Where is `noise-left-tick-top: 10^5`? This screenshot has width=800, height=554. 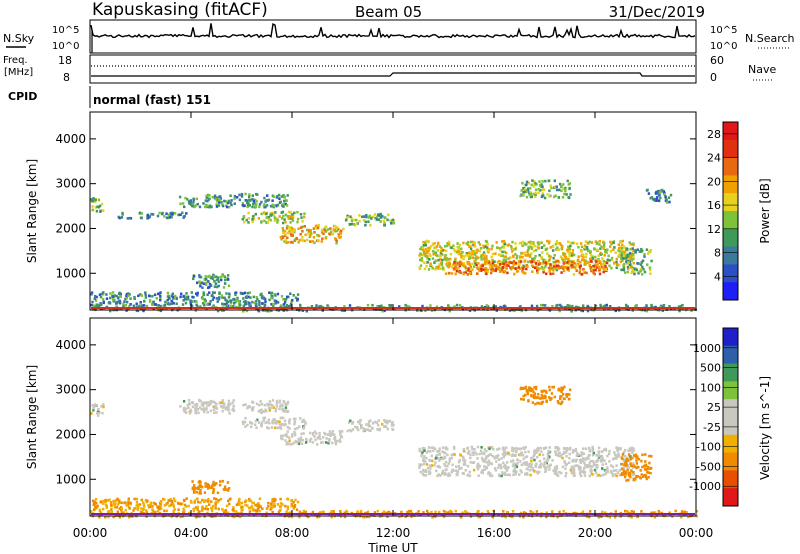
noise-left-tick-top: 10^5 is located at coordinates (65, 30).